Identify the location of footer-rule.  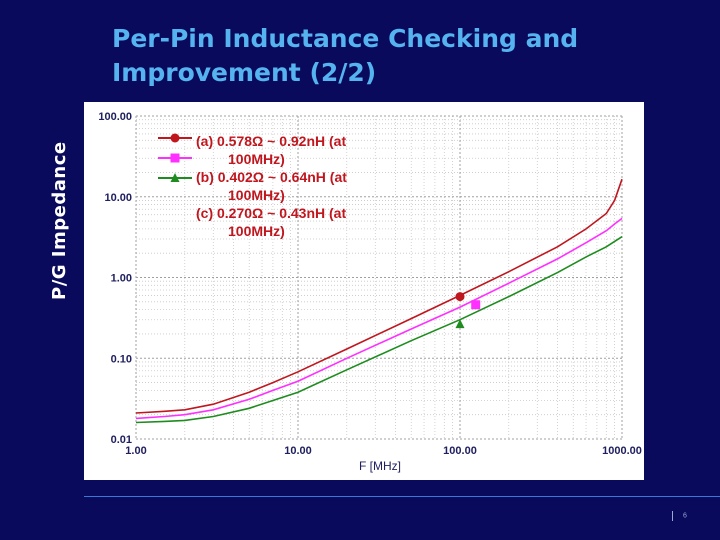
(402, 496).